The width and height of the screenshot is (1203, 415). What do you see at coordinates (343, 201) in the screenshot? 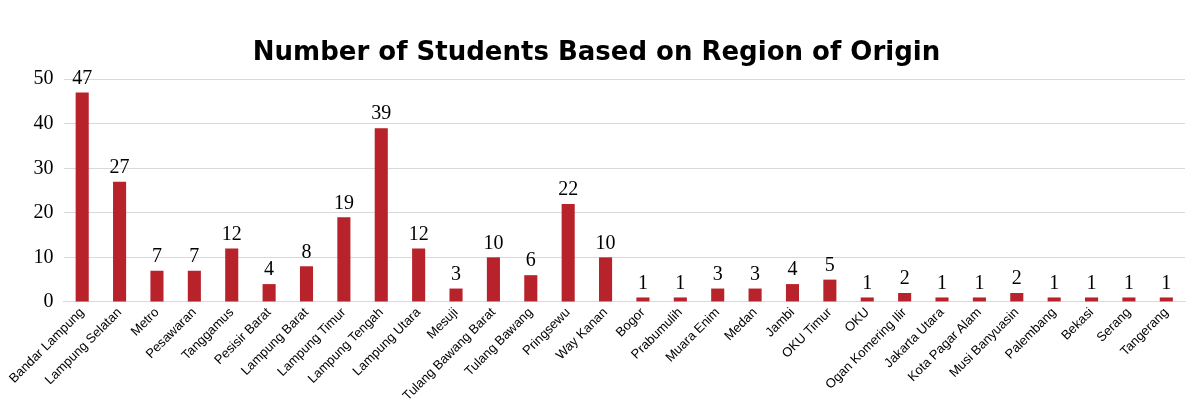
I see `data-label: 19` at bounding box center [343, 201].